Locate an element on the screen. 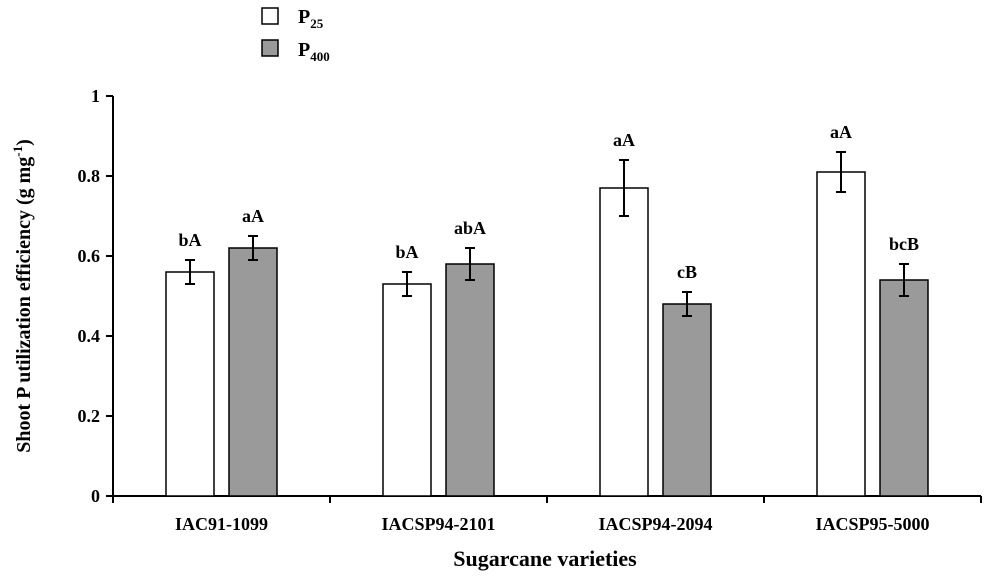 This screenshot has height=576, width=987. legend-label-p25: P25 is located at coordinates (311, 18).